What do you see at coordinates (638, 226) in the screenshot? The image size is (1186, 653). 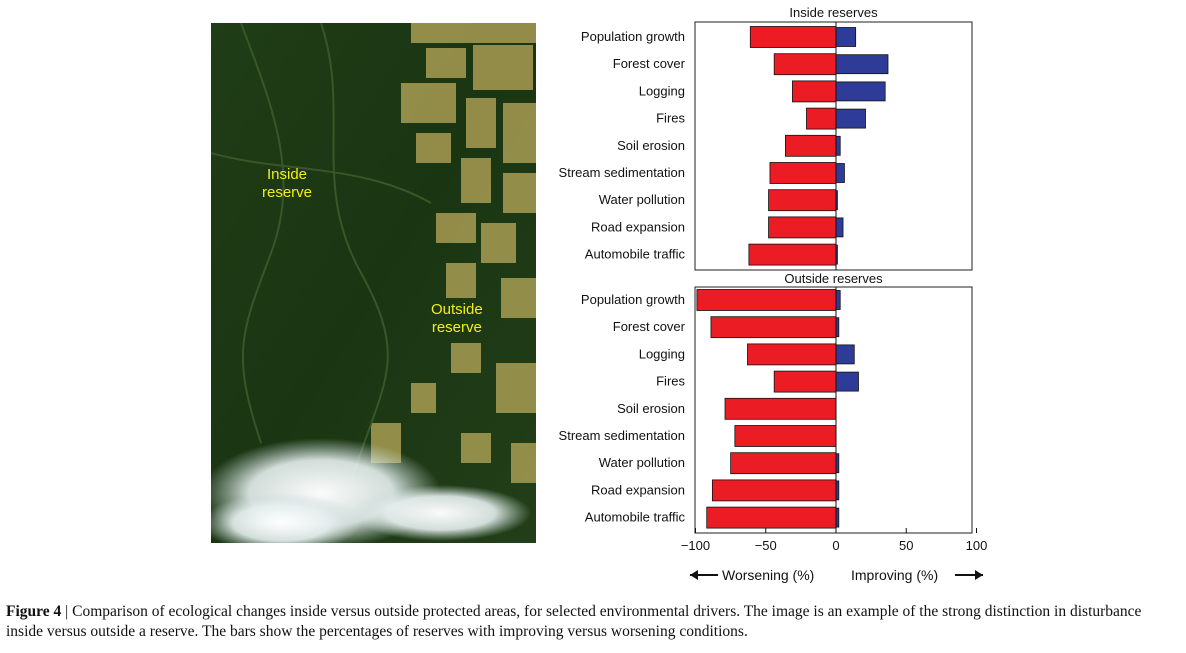 I see `inside-category-label: Road expansion` at bounding box center [638, 226].